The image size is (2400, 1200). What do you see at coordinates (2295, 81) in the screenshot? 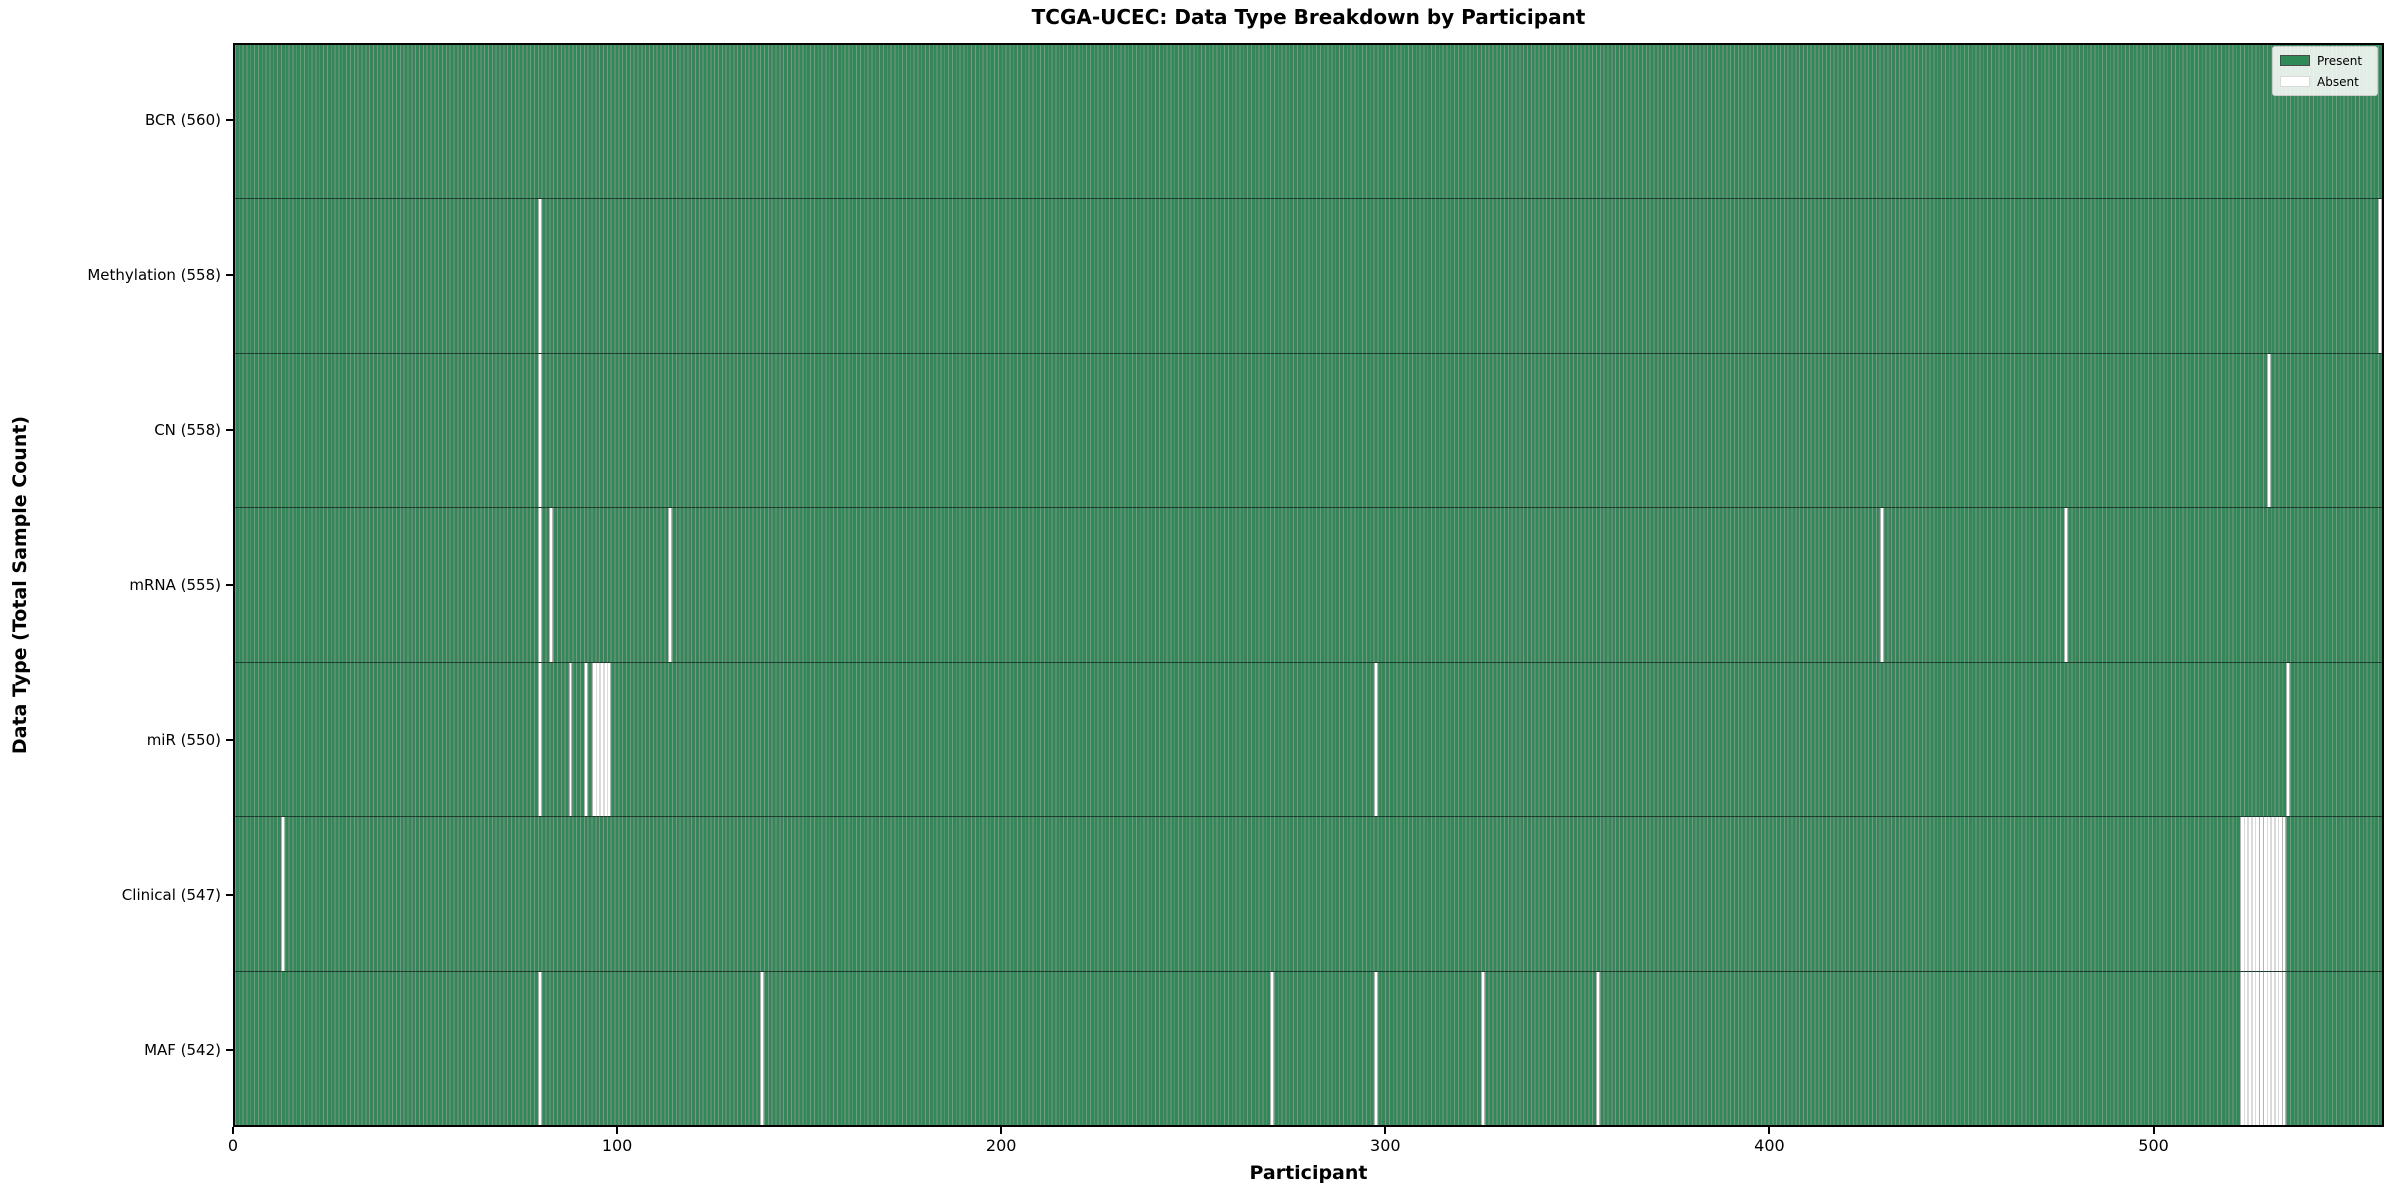
I see `legend-swatch-absent` at bounding box center [2295, 81].